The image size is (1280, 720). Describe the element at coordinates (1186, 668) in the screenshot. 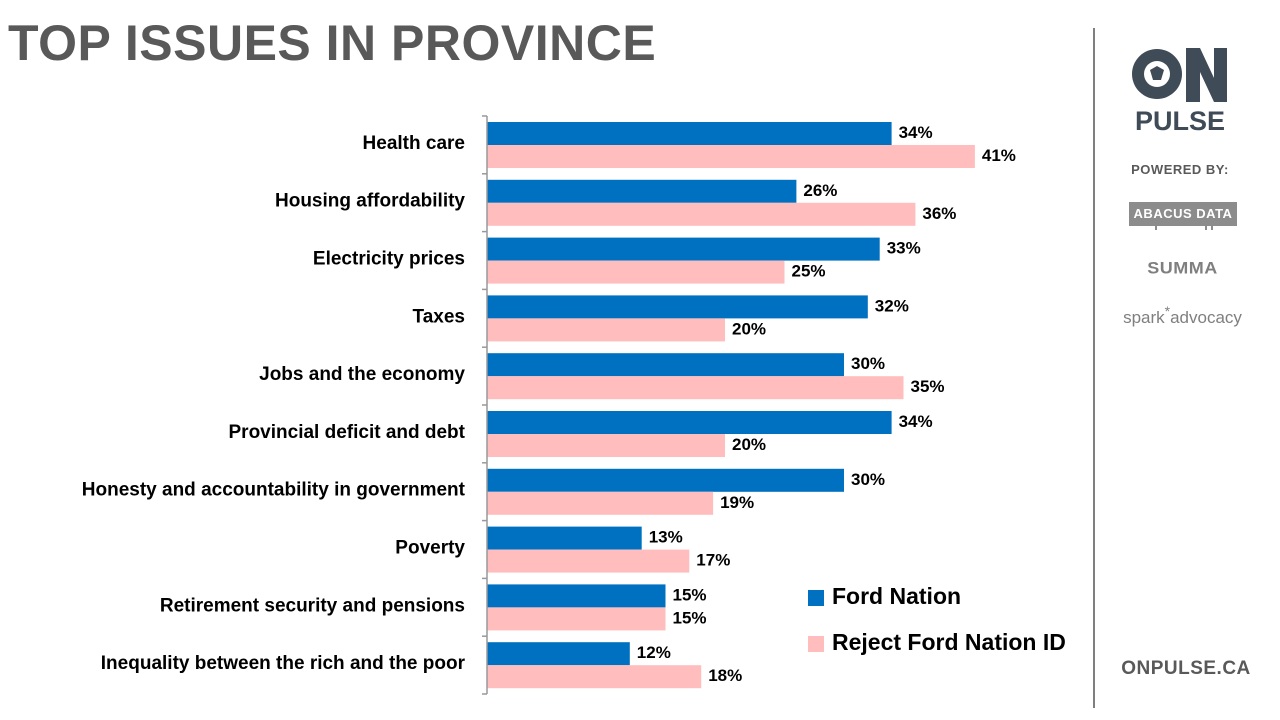

I see `website-label: ONPULSE.CA` at that location.